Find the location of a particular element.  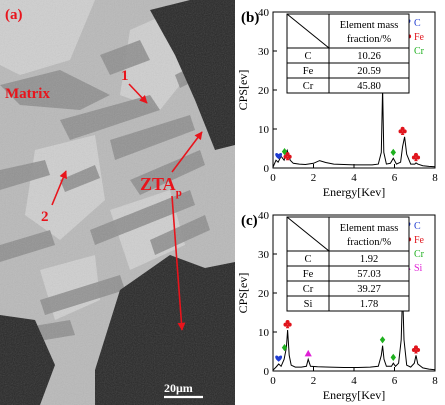

matrix-label: Matrix is located at coordinates (27, 94).